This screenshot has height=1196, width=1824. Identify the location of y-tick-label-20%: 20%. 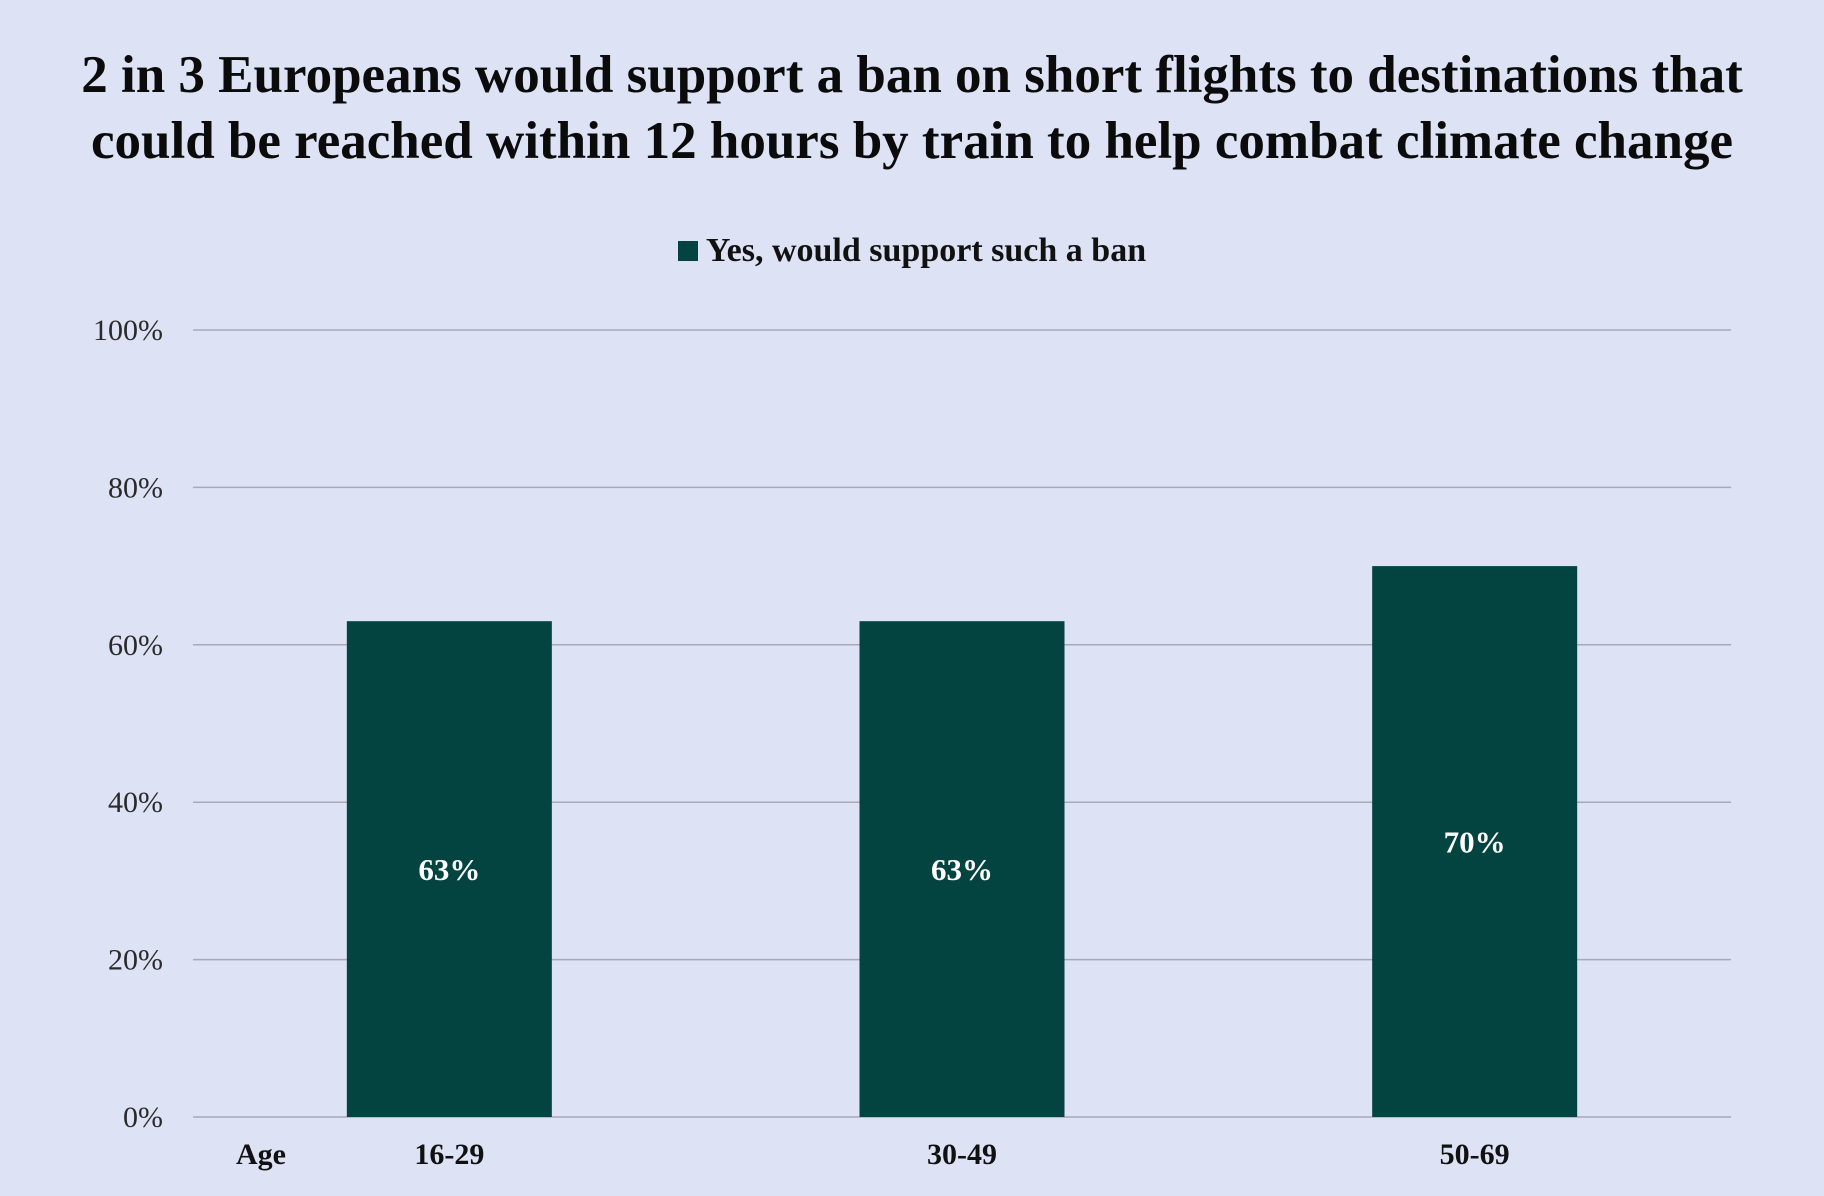
(135, 960).